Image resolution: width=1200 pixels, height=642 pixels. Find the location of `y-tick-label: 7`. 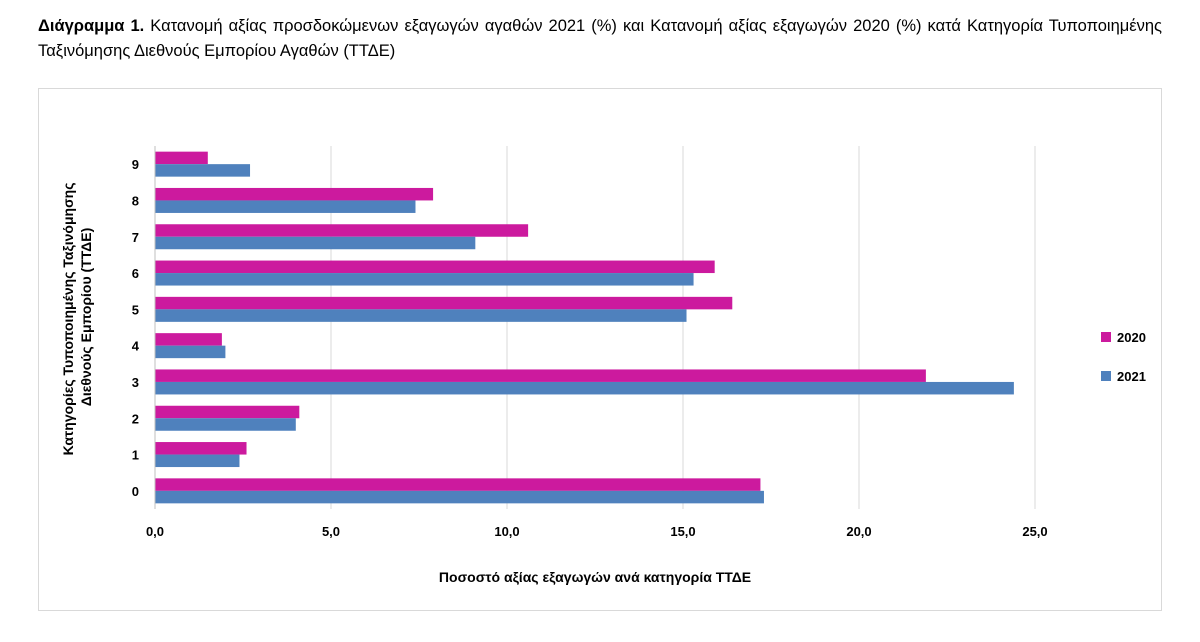

y-tick-label: 7 is located at coordinates (135, 237).